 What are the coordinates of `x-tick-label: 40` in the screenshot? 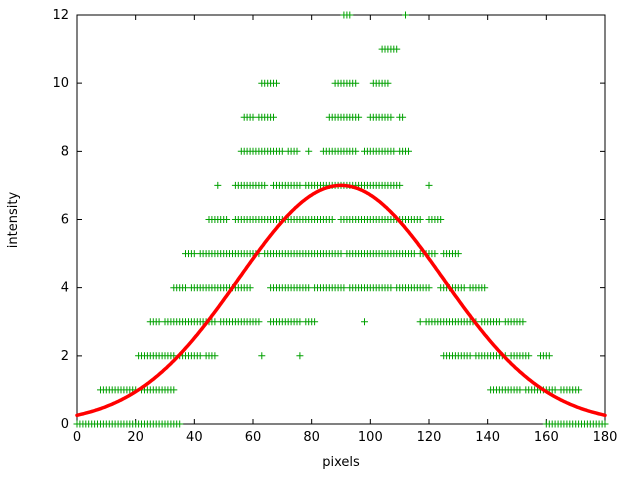 It's located at (194, 437).